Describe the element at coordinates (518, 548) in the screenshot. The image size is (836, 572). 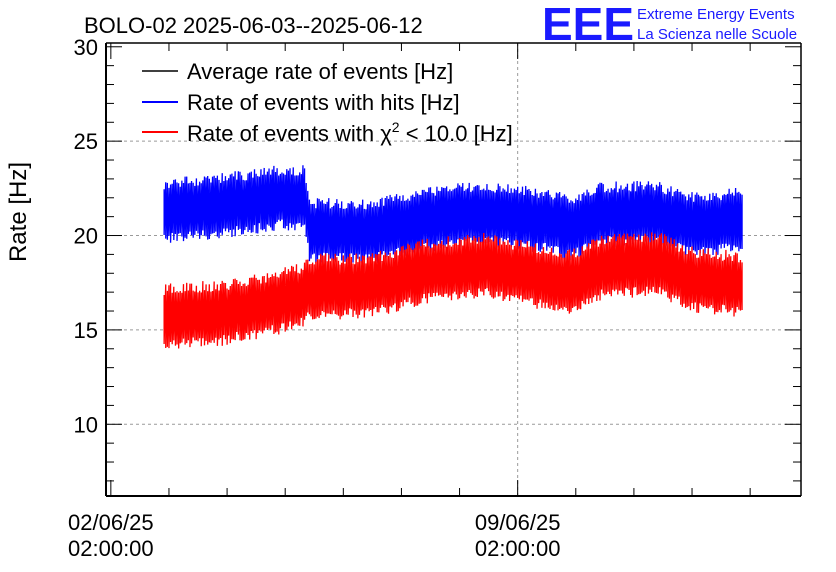
I see `x-tick-label-time-1: 02:00:00` at that location.